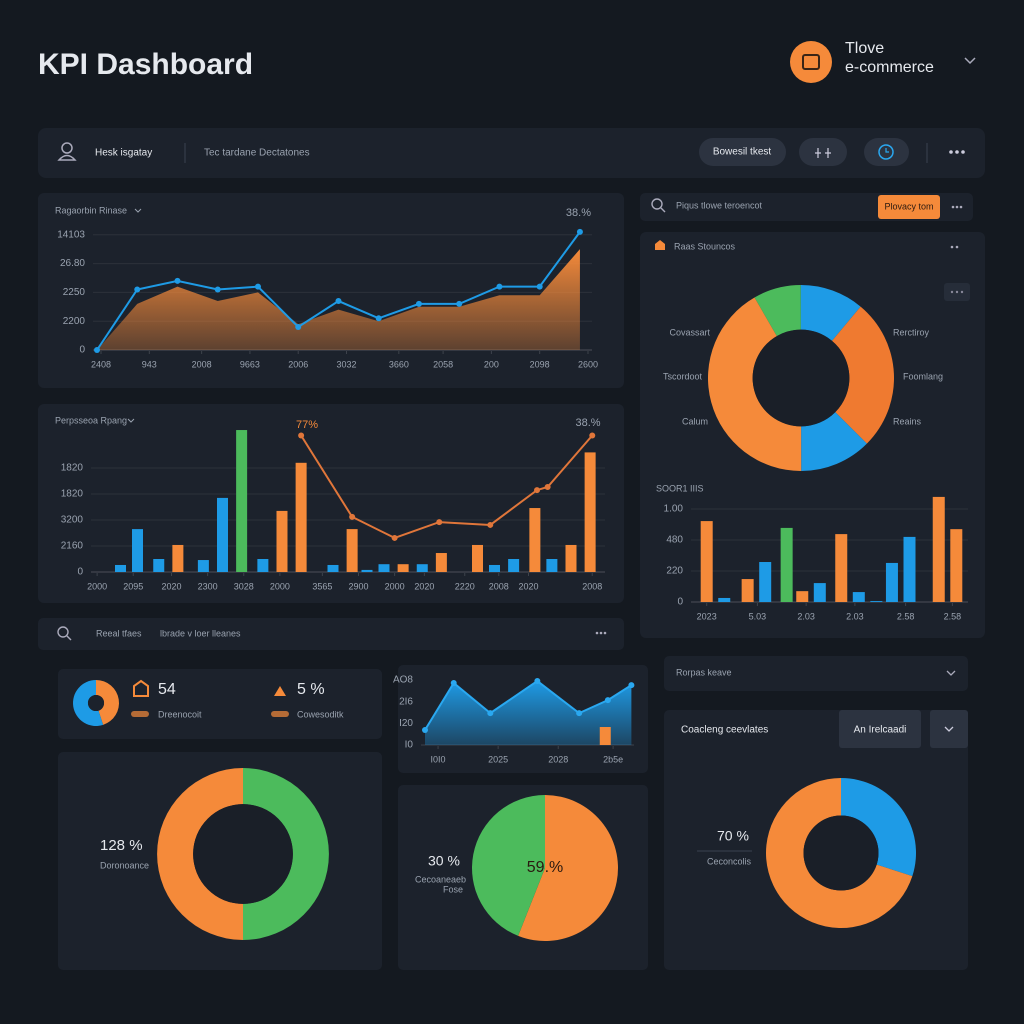 The image size is (1024, 1024). Describe the element at coordinates (74, 321) in the screenshot. I see `y-tick-label: 2200` at that location.